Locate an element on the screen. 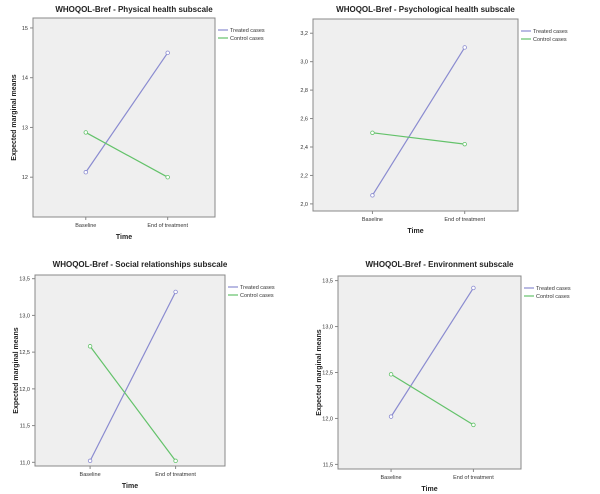 Image resolution: width=600 pixels, height=494 pixels. y-tick-label: 12,6 is located at coordinates (304, 120).